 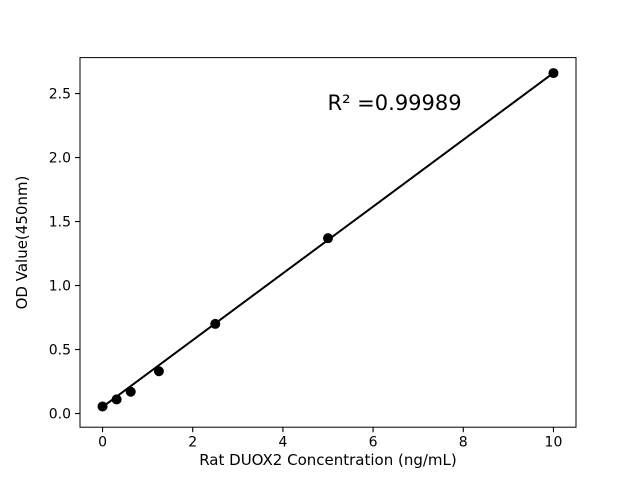 What do you see at coordinates (60, 351) in the screenshot?
I see `y-tick-label: 0.5` at bounding box center [60, 351].